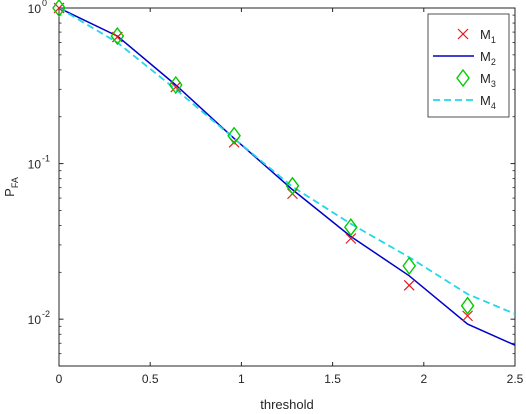 The width and height of the screenshot is (526, 414). What do you see at coordinates (463, 78) in the screenshot?
I see `legend-marker-diamond` at bounding box center [463, 78].